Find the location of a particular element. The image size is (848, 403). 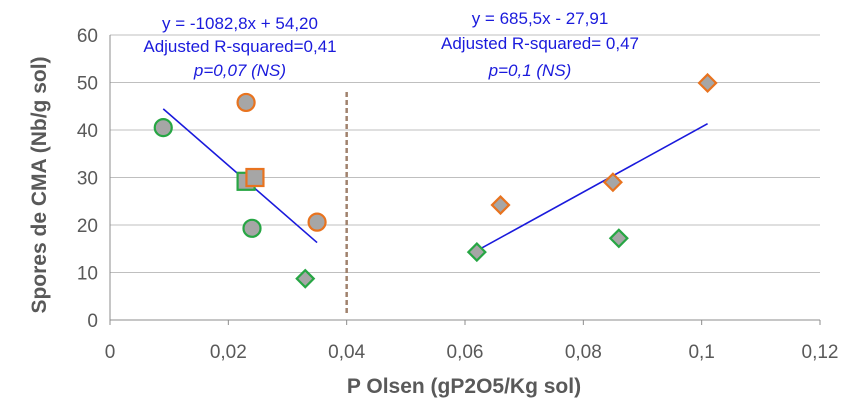

x-tick-label: 0,08 is located at coordinates (583, 352).